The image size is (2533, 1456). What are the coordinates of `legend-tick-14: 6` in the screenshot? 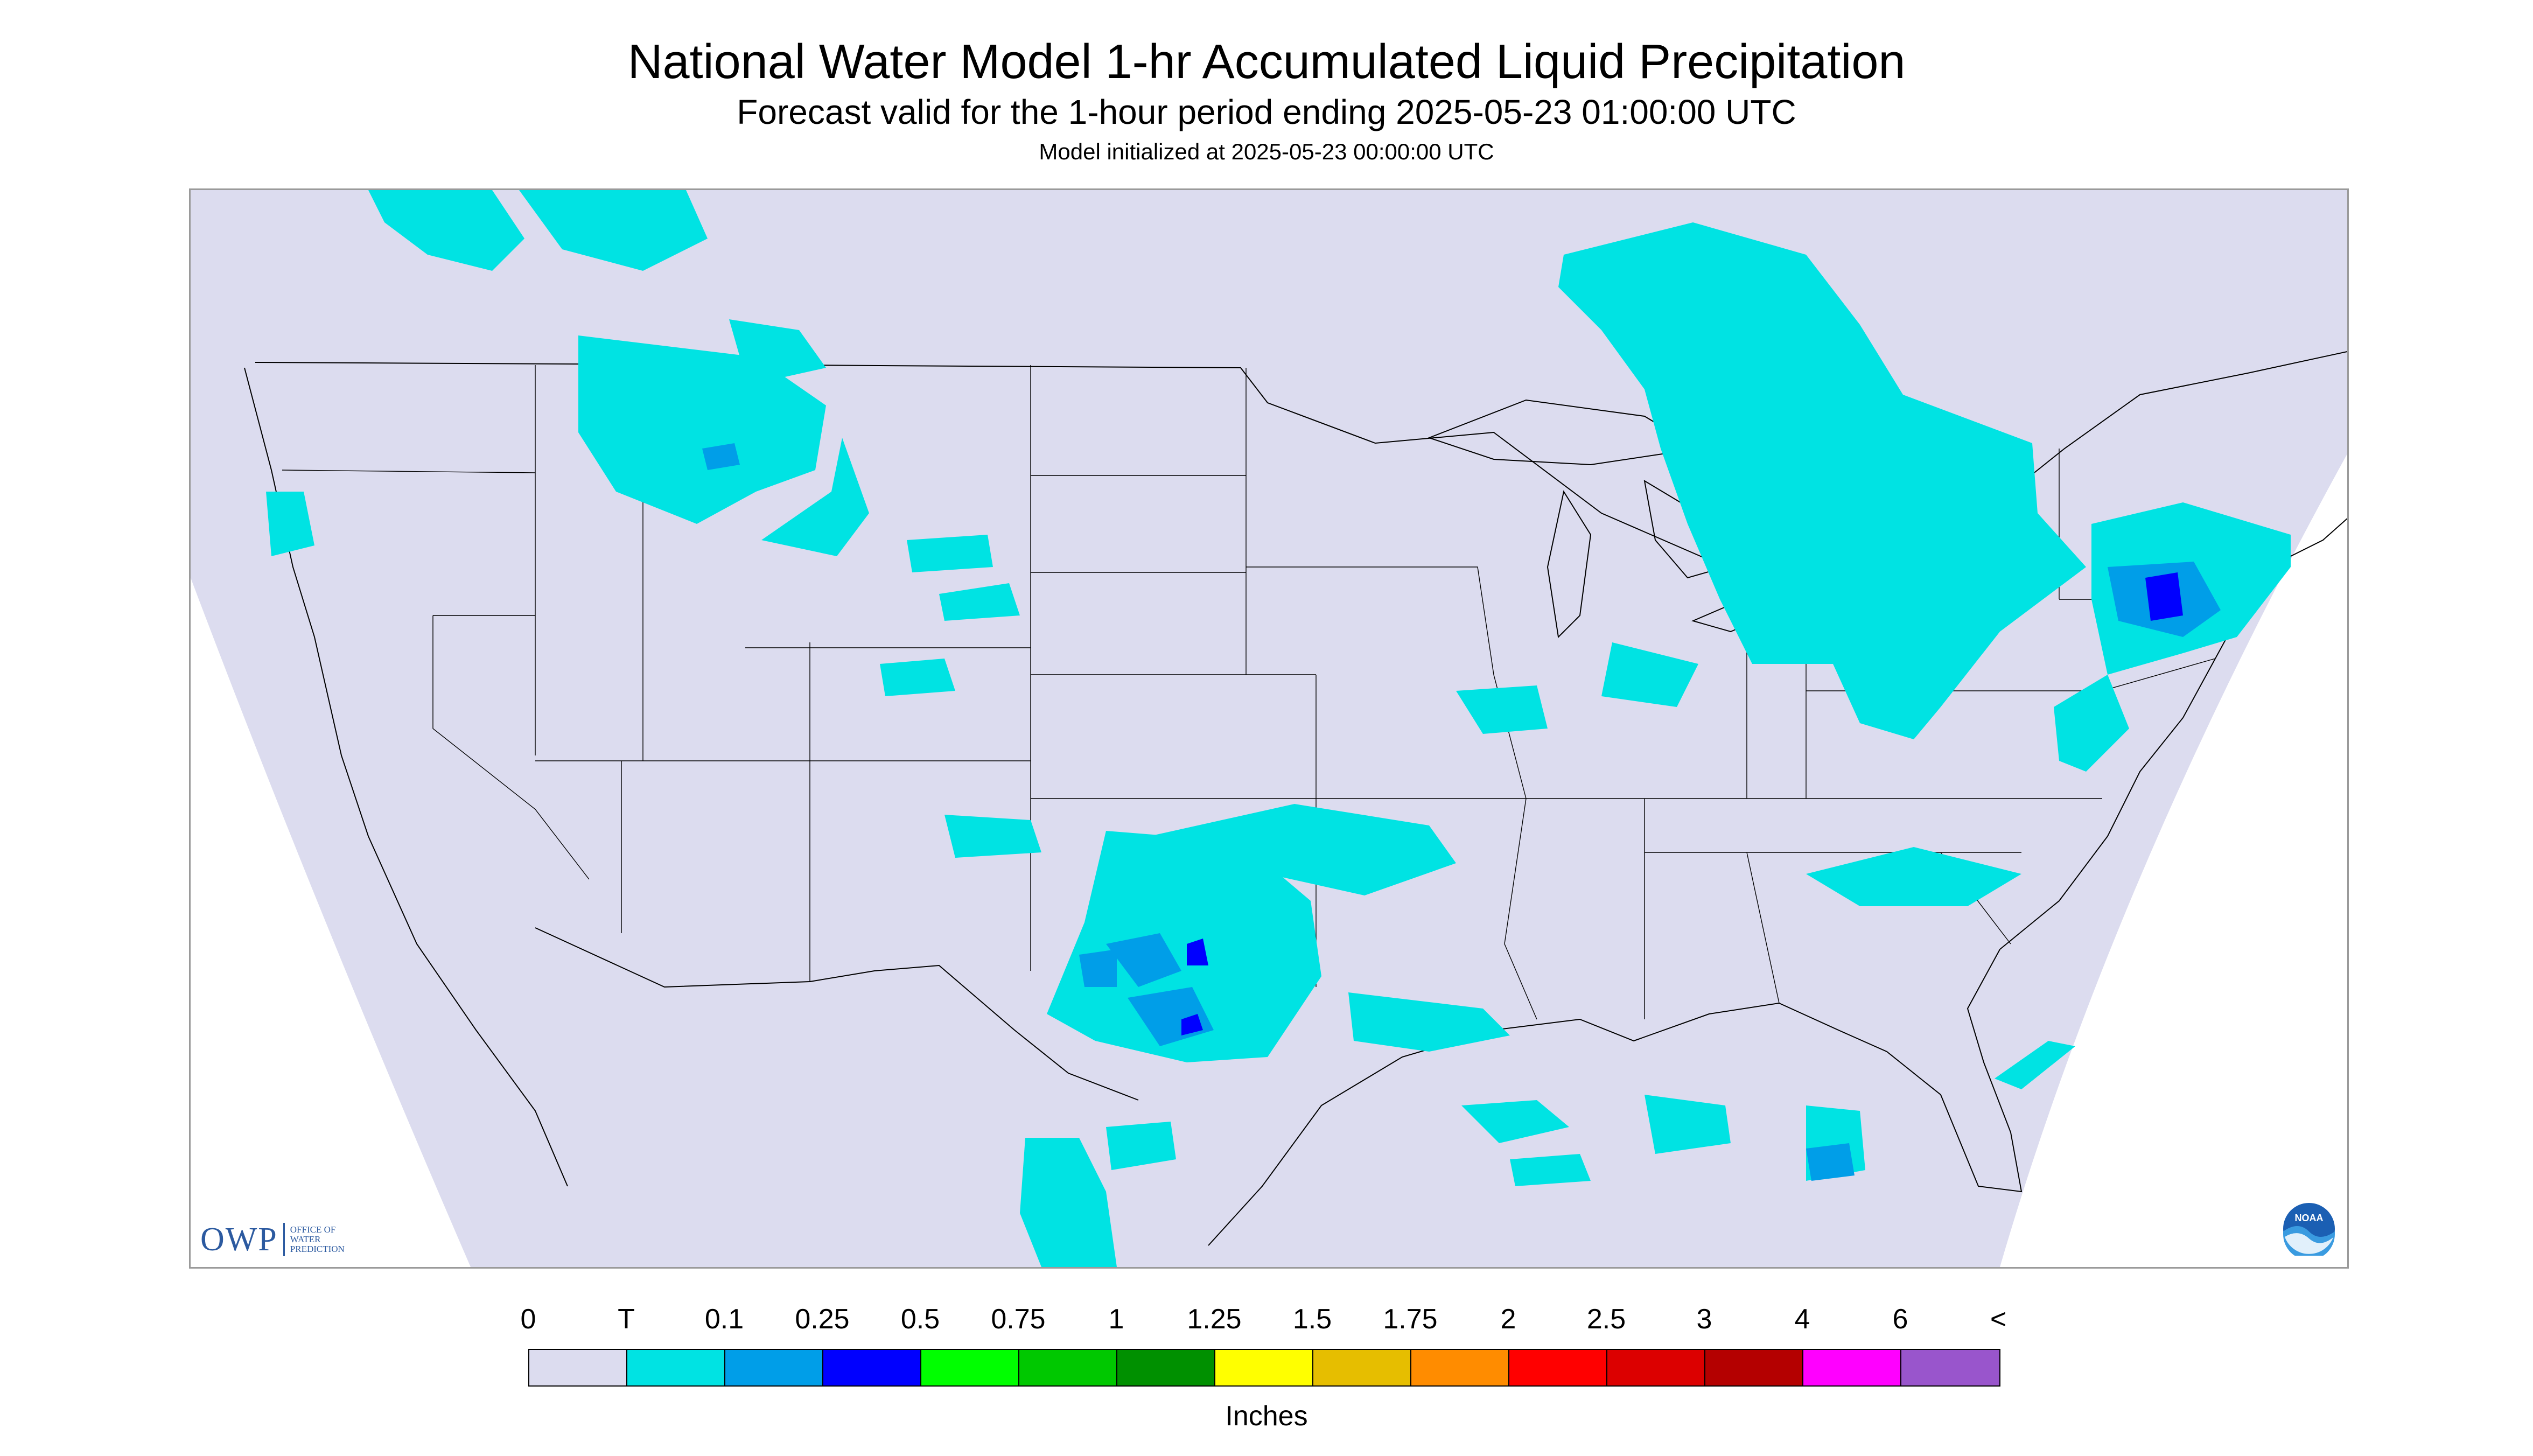 It's located at (1900, 1319).